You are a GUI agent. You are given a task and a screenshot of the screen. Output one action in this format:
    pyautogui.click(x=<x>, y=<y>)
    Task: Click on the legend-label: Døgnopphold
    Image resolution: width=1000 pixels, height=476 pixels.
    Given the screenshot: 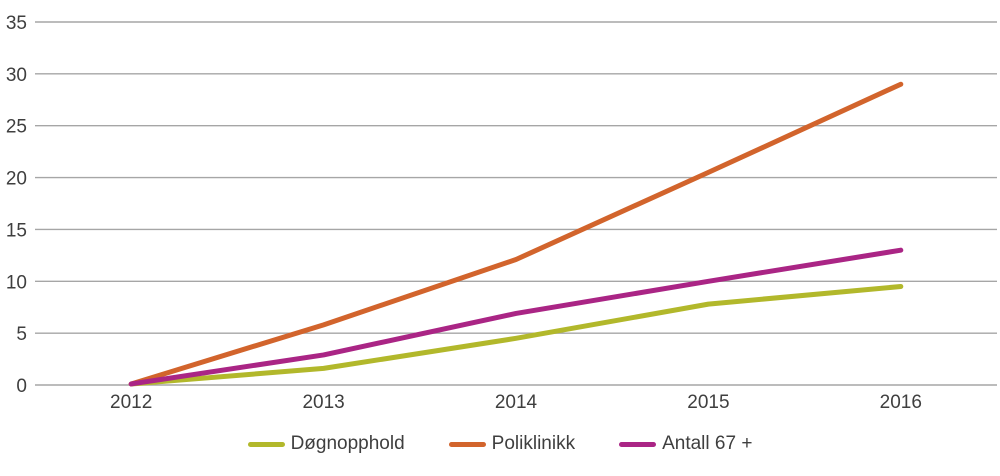 What is the action you would take?
    pyautogui.click(x=347, y=443)
    